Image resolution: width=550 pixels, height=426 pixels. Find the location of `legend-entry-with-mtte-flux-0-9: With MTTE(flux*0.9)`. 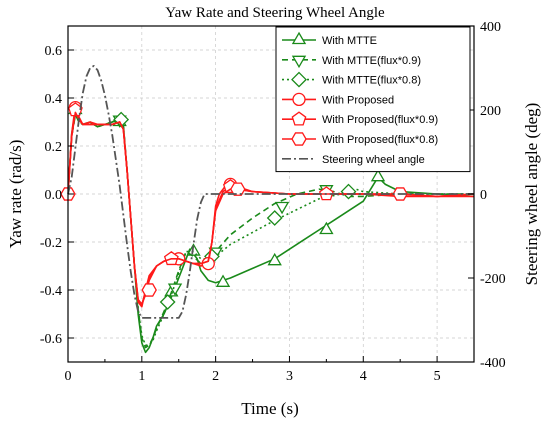

legend-entry-with-mtte-flux-0-9: With MTTE(flux*0.9) is located at coordinates (351, 62).